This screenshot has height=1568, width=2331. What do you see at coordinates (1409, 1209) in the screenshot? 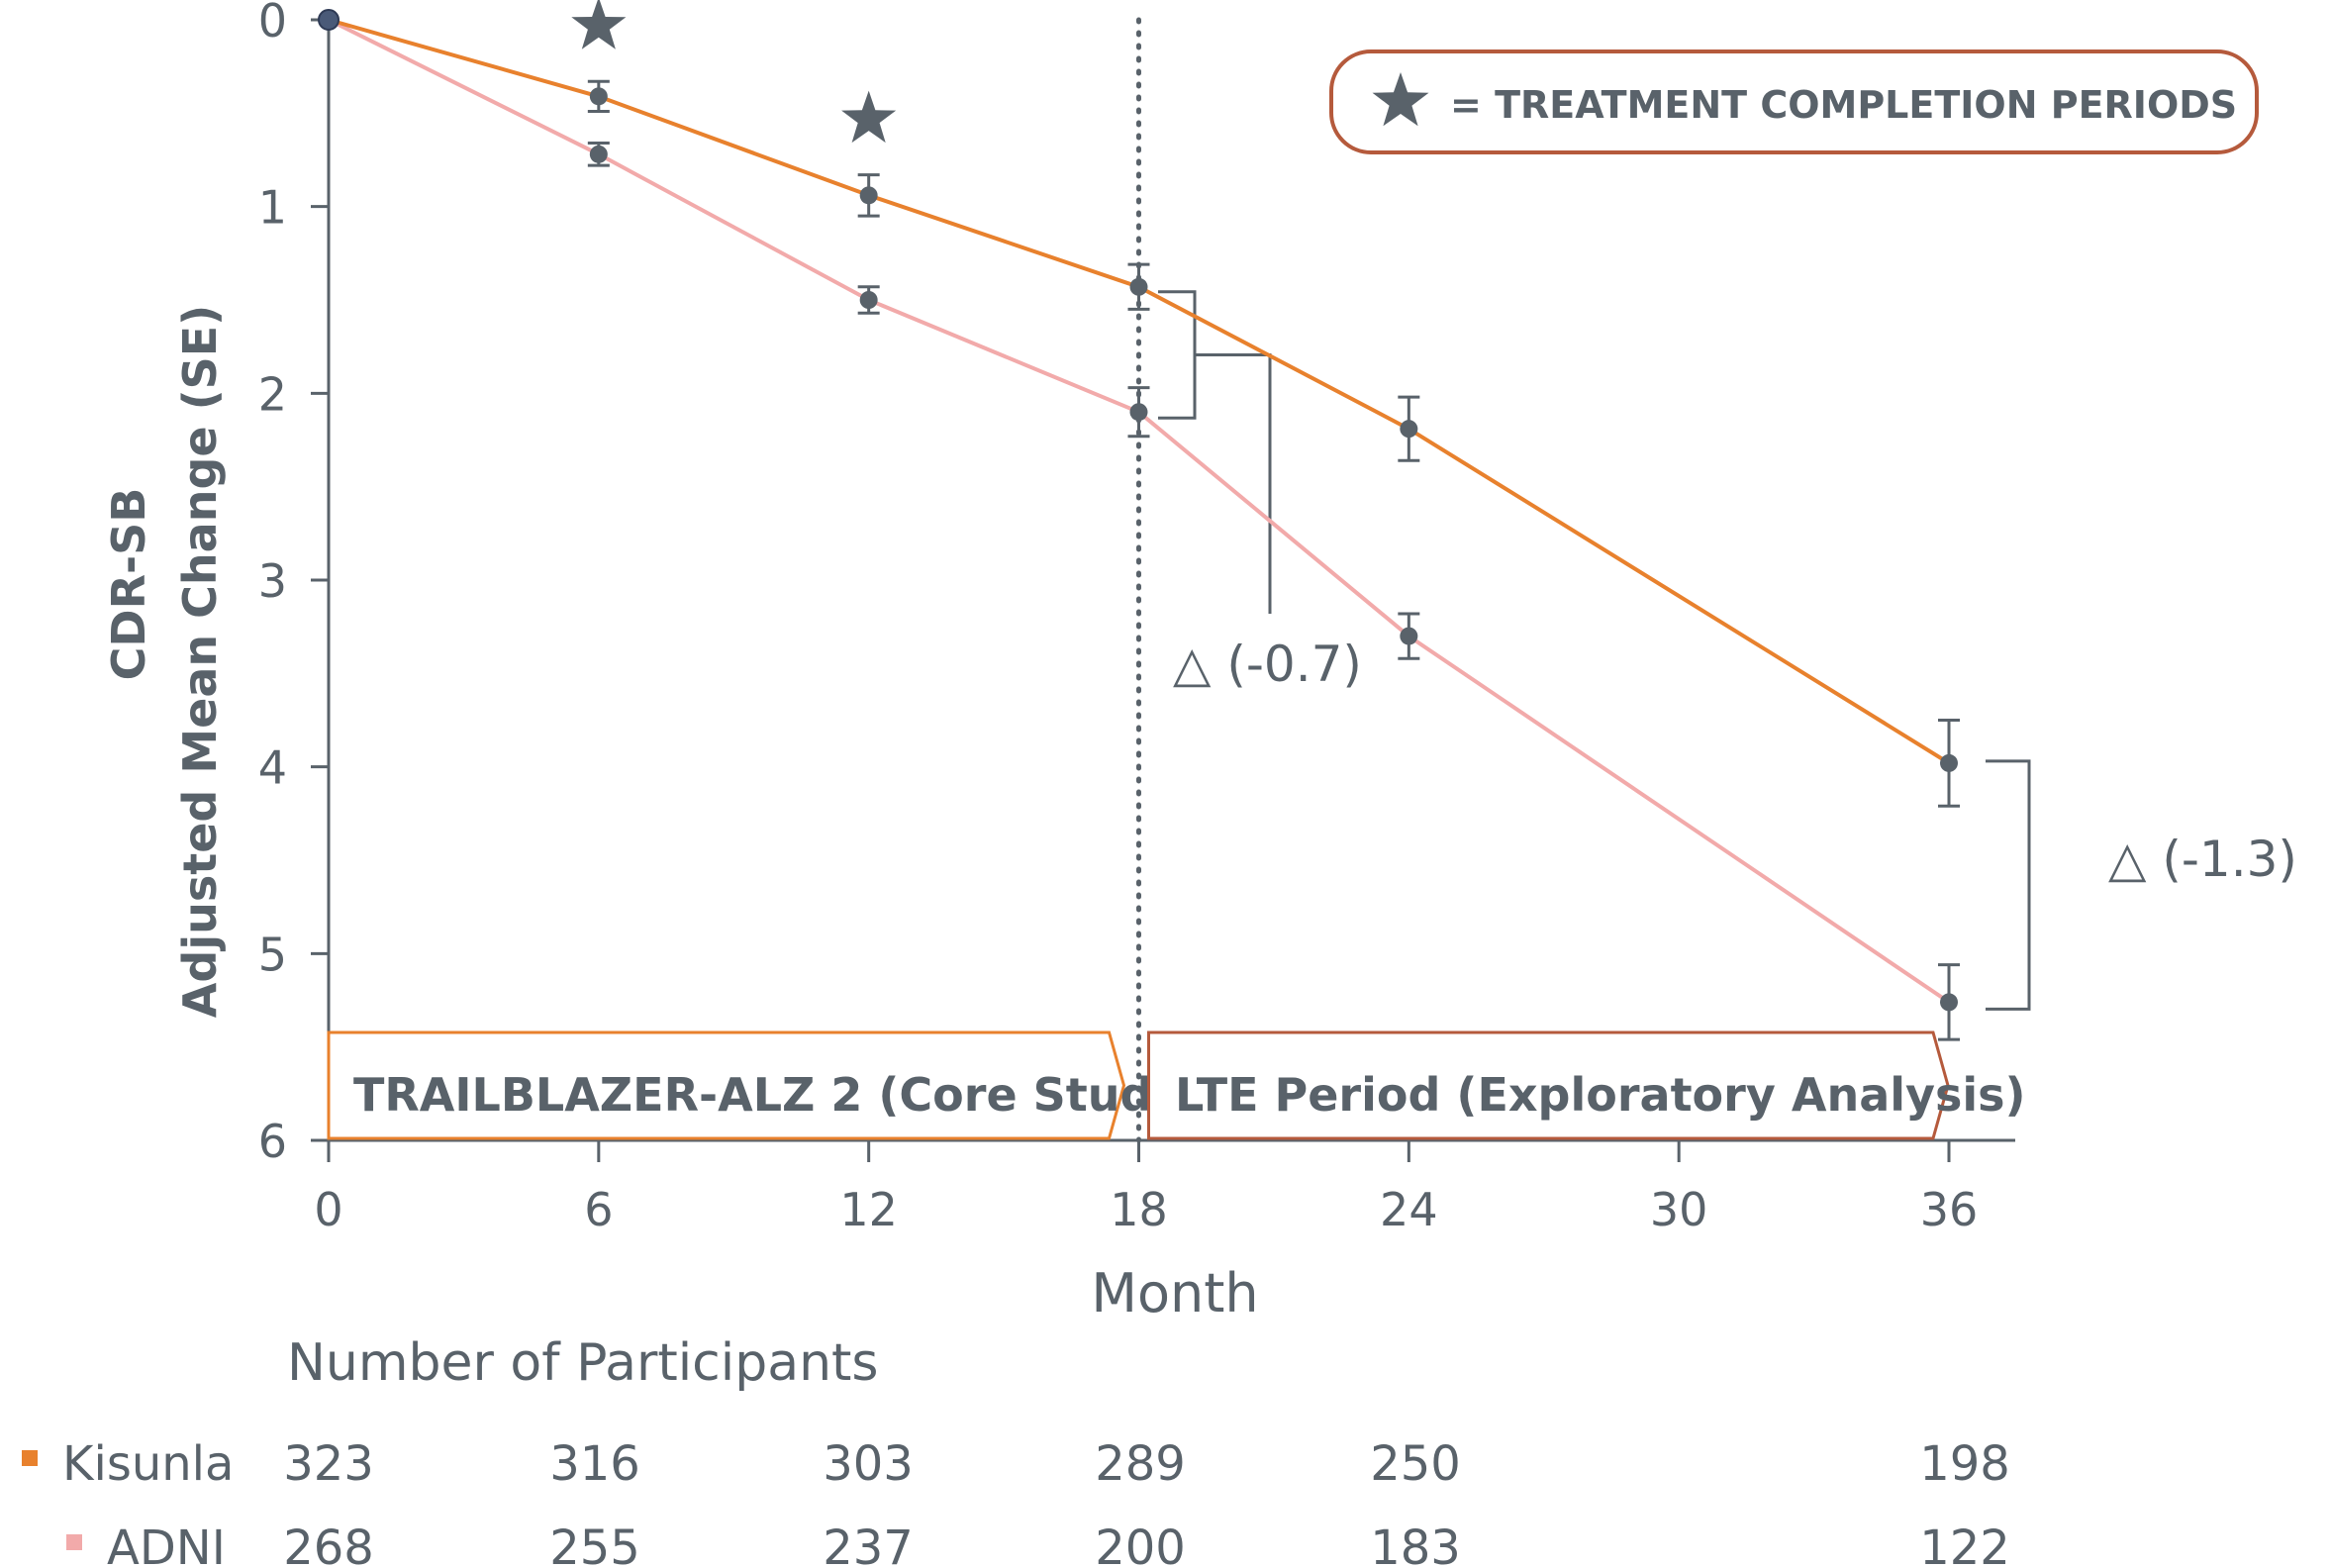
I see `x-tick-label: 24` at bounding box center [1409, 1209].